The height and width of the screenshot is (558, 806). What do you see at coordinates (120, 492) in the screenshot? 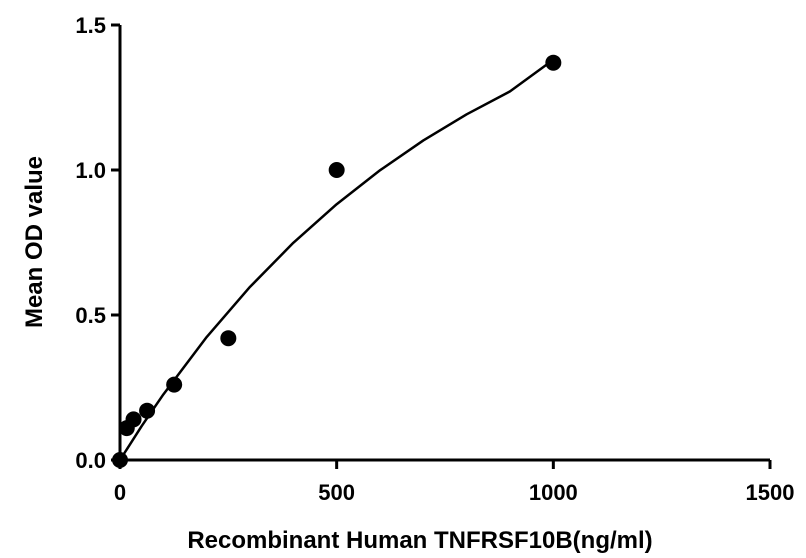
I see `x-tick-label: 0` at bounding box center [120, 492].